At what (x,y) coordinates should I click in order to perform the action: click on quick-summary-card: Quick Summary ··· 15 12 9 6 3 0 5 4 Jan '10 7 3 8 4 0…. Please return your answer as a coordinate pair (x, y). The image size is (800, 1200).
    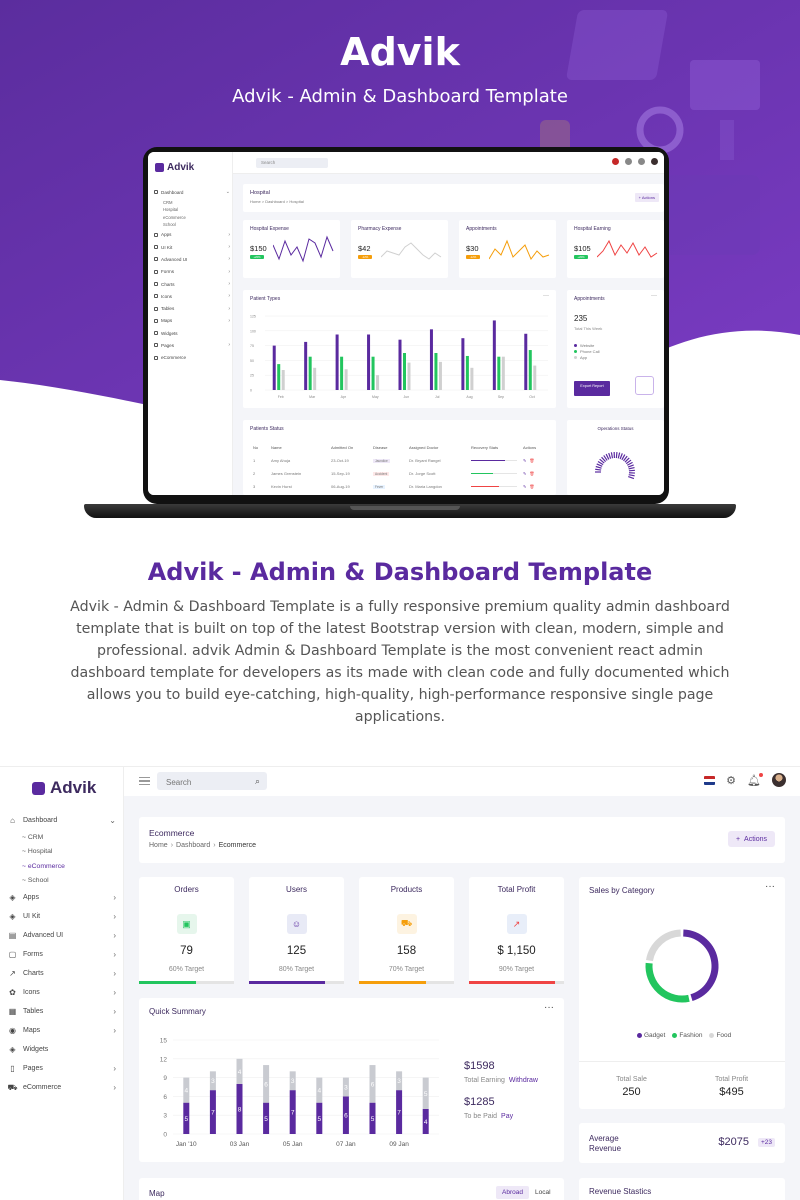
    Looking at the image, I should click on (351, 1080).